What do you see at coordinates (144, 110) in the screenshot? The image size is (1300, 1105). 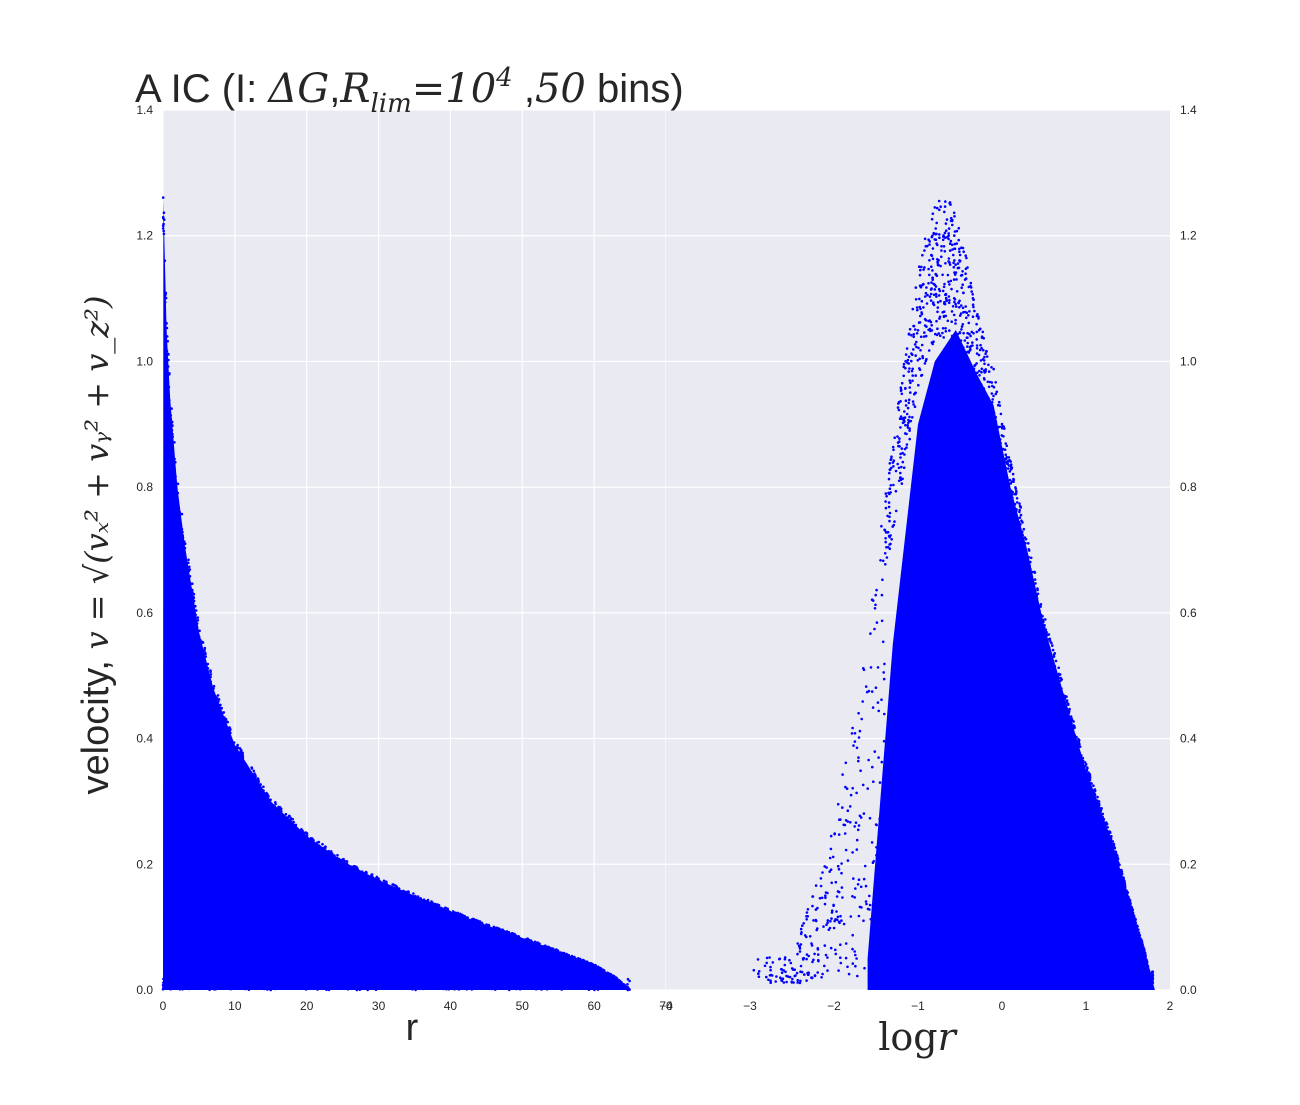 I see `left-y-tick-label: 1.4` at bounding box center [144, 110].